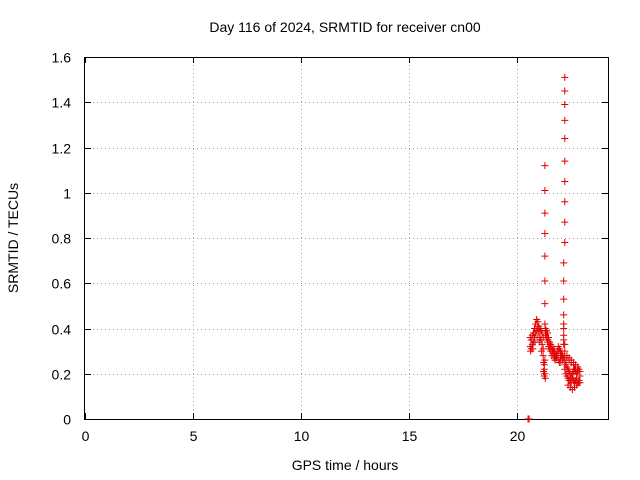 This screenshot has height=480, width=640. I want to click on x-axis-label: GPS time / hours, so click(345, 465).